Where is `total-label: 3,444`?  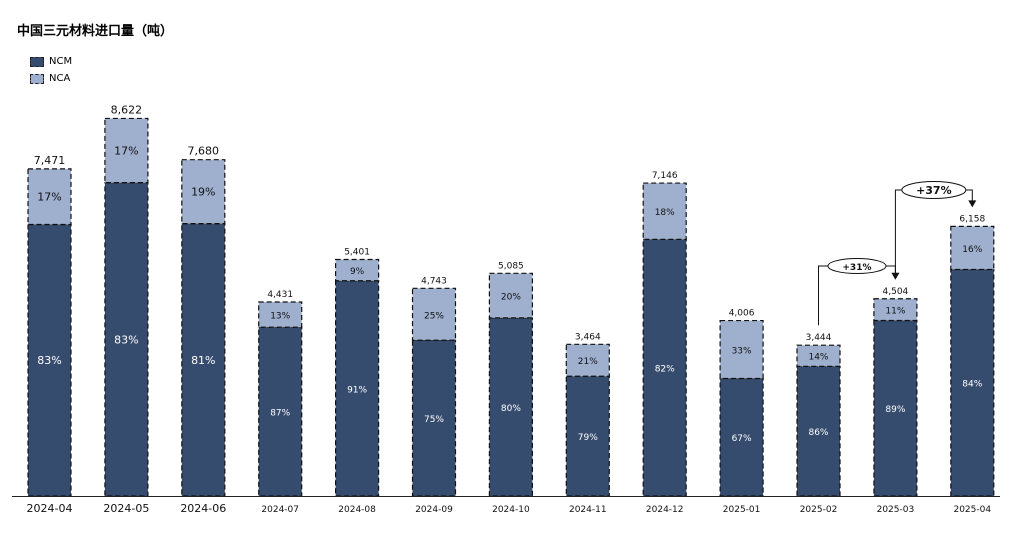 total-label: 3,444 is located at coordinates (819, 338).